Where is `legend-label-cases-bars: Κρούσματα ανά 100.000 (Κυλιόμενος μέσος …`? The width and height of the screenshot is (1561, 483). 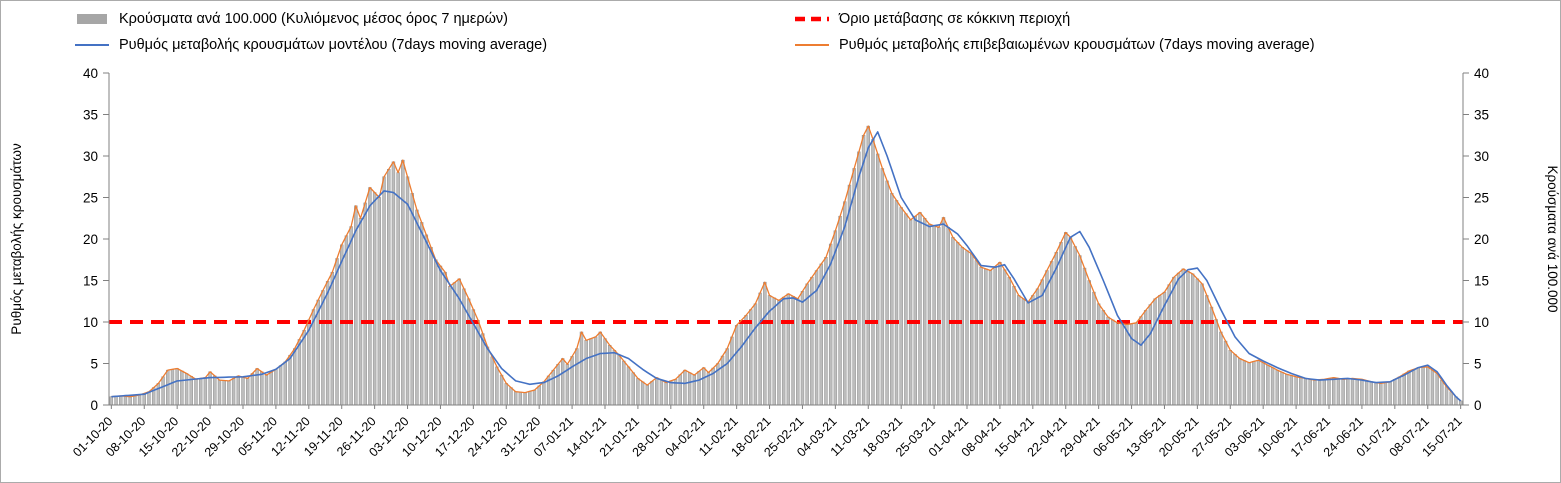 legend-label-cases-bars: Κρούσματα ανά 100.000 (Κυλιόμενος μέσος … is located at coordinates (314, 19).